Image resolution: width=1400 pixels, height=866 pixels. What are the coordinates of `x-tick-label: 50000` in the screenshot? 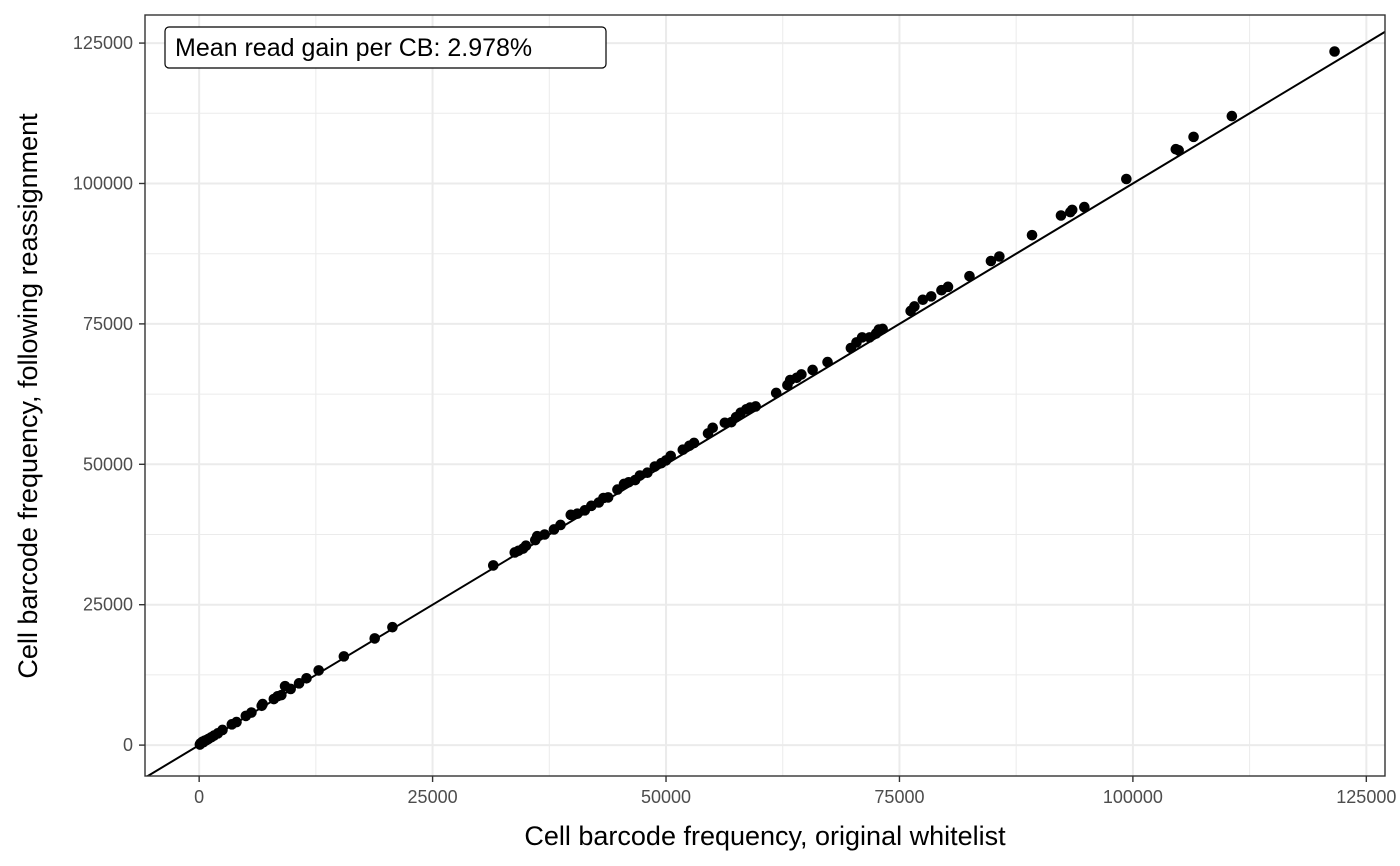 It's located at (666, 797).